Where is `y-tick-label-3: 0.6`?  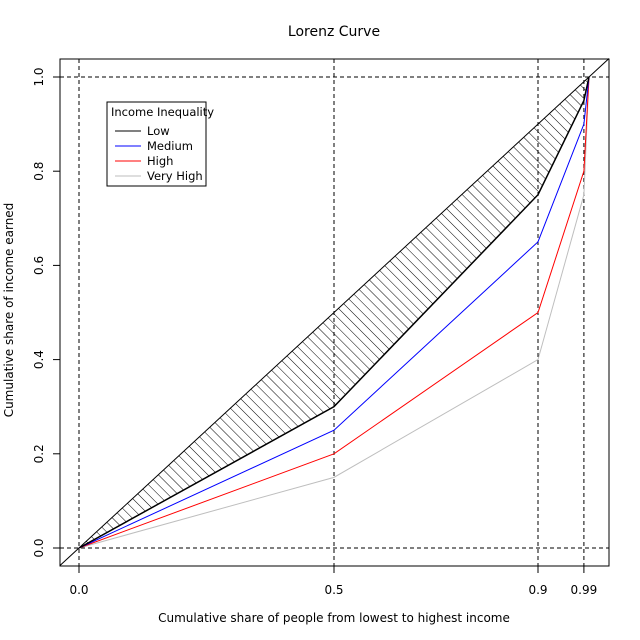
y-tick-label-3: 0.6 is located at coordinates (39, 265).